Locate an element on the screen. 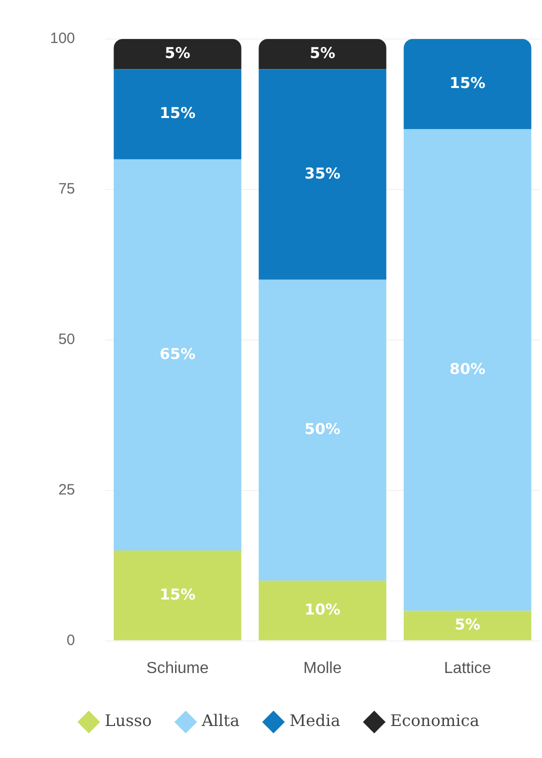  data-label: 50% is located at coordinates (322, 429).